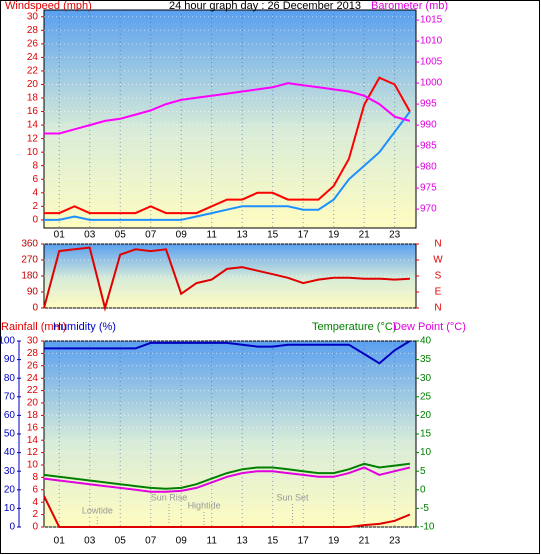 The image size is (541, 555). What do you see at coordinates (35, 502) in the screenshot?
I see `y-tick-label: 4` at bounding box center [35, 502].